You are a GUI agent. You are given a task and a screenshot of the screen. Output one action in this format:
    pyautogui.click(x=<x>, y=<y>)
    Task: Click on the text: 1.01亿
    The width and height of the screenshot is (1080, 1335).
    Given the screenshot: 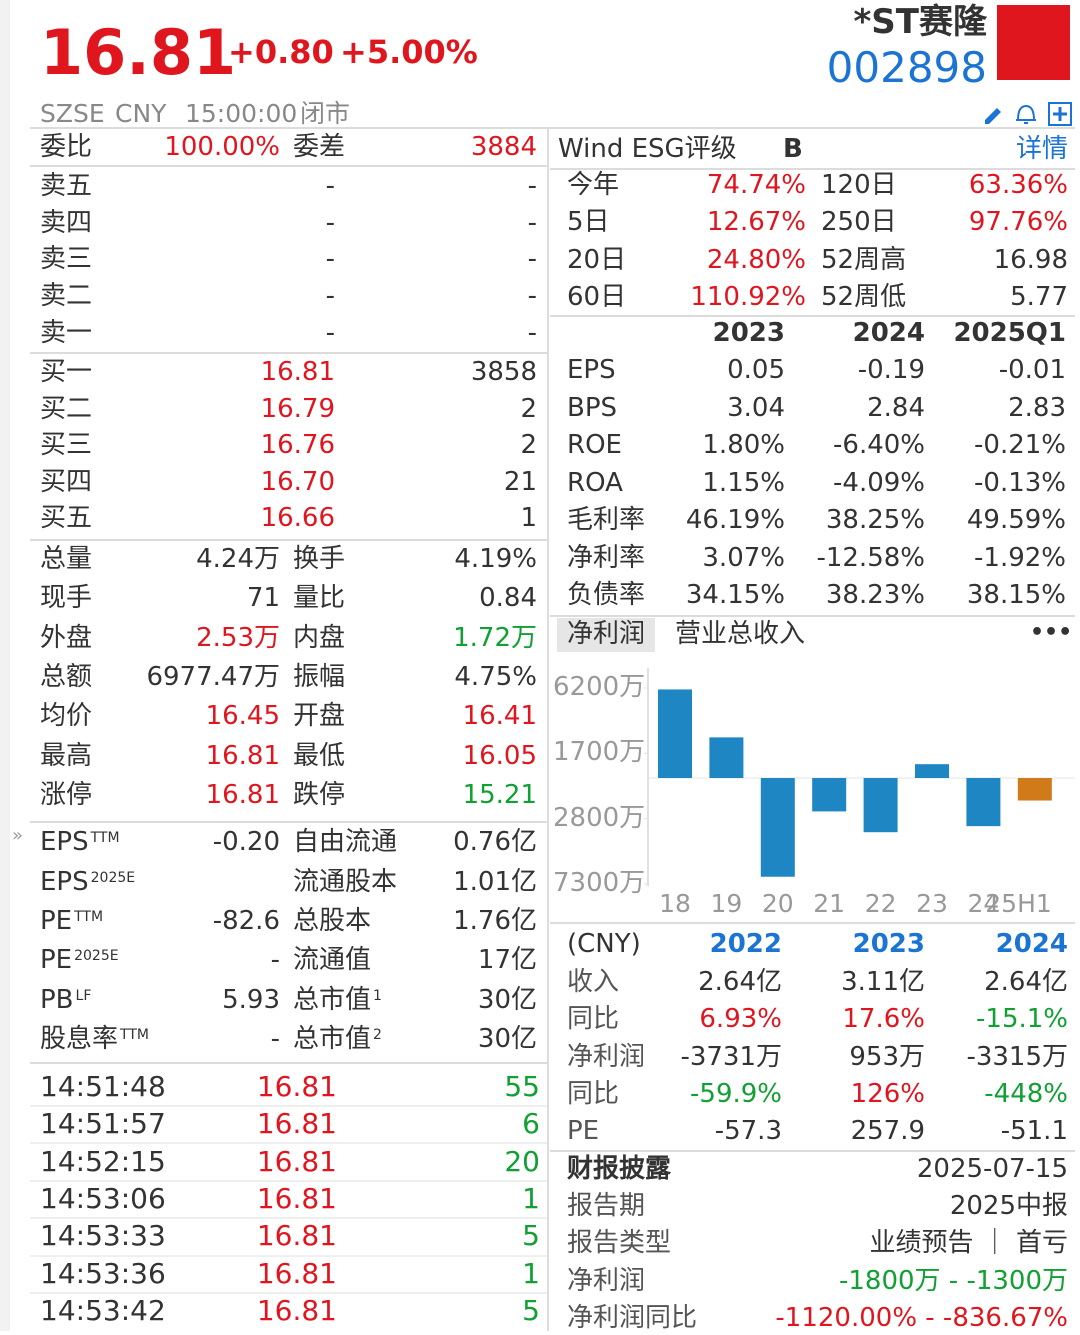 What is the action you would take?
    pyautogui.click(x=495, y=881)
    